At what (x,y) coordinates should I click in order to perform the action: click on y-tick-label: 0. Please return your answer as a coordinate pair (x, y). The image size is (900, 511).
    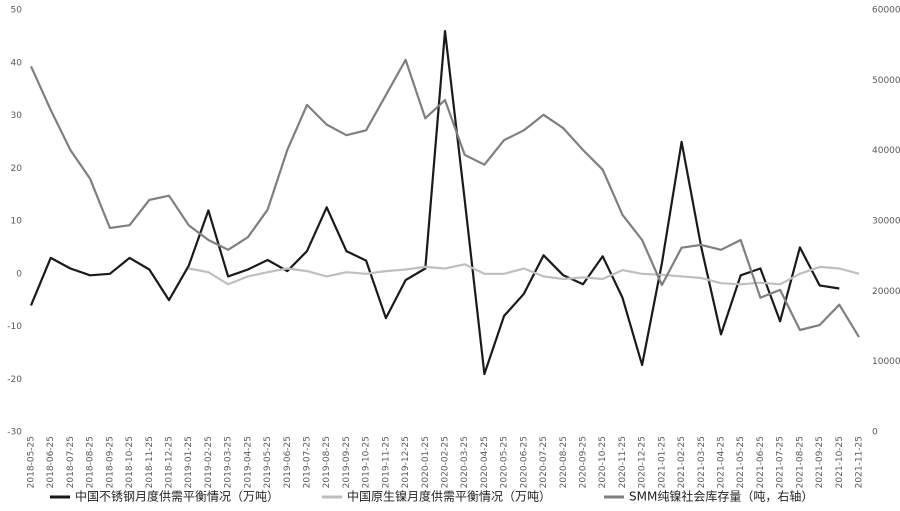
    Looking at the image, I should click on (19, 274).